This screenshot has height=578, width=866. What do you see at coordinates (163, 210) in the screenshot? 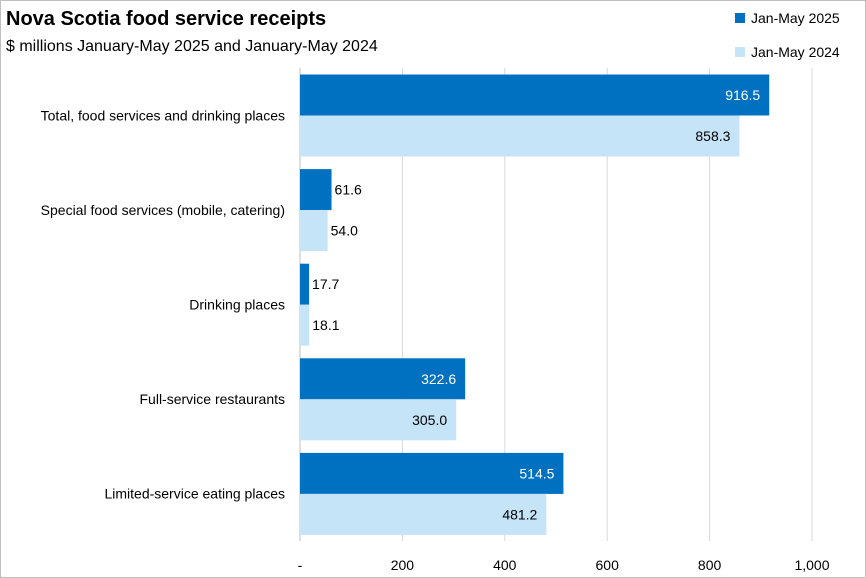
I see `category-label-1: Special food services (mobile, catering)` at bounding box center [163, 210].